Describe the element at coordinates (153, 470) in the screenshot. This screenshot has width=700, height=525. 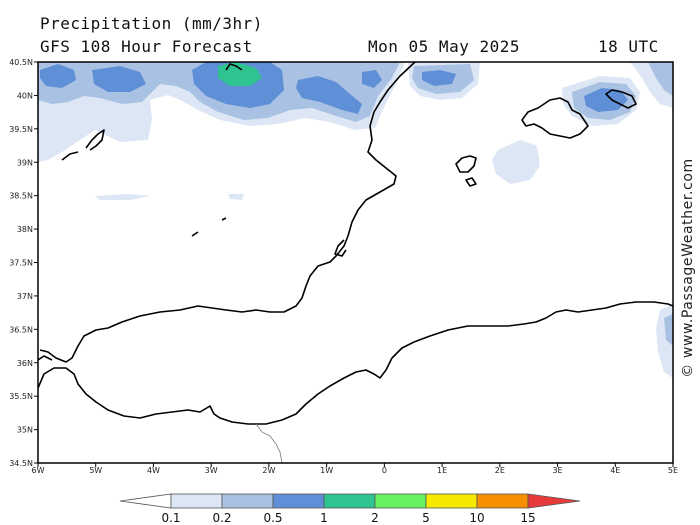
I see `longitude-label: 4W` at that location.